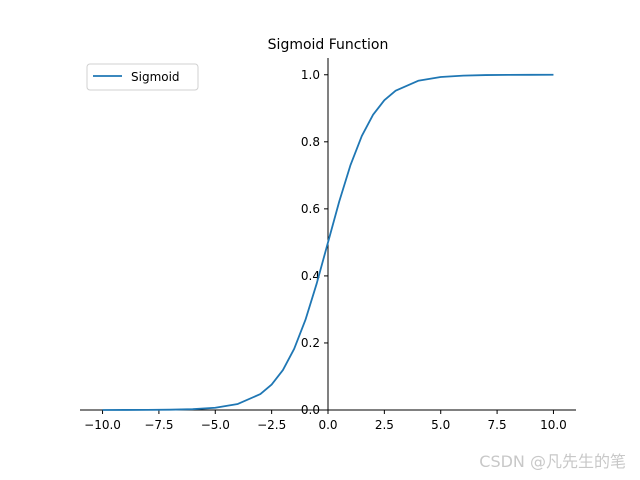  I want to click on x-tick-label: 7.5, so click(497, 425).